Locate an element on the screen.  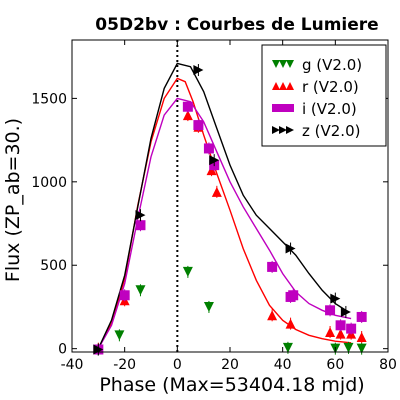
legend-label: i (V2.0) is located at coordinates (329, 109).